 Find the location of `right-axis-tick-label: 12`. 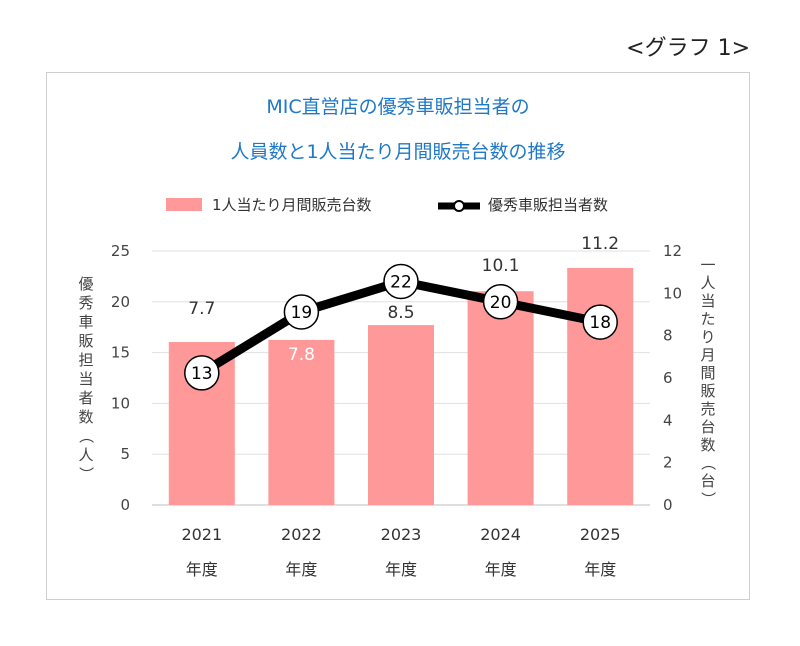

right-axis-tick-label: 12 is located at coordinates (672, 251).